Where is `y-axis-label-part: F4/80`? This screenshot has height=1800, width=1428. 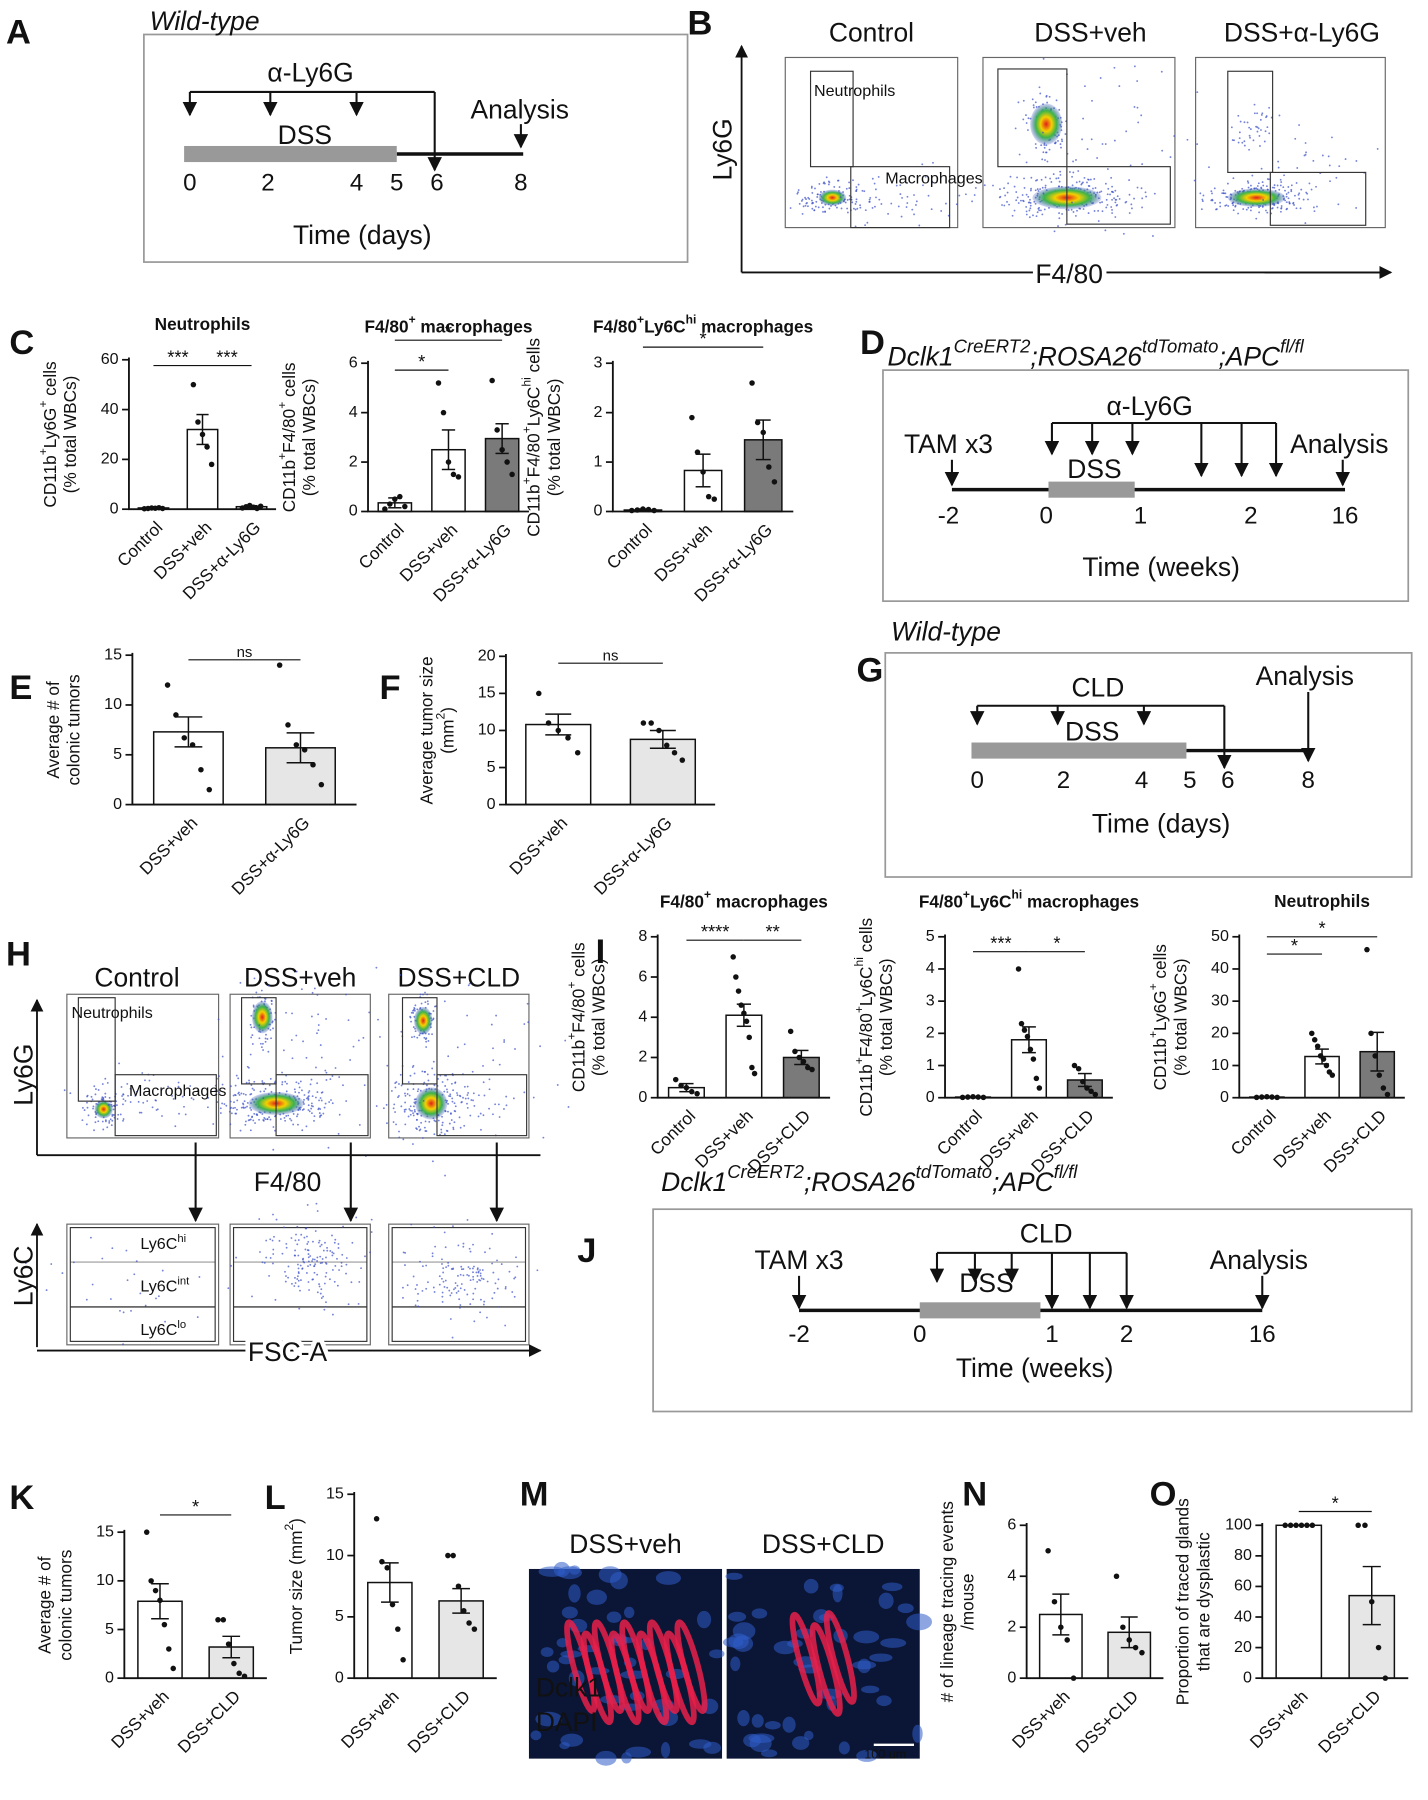 y-axis-label-part: F4/80 is located at coordinates (865, 1035).